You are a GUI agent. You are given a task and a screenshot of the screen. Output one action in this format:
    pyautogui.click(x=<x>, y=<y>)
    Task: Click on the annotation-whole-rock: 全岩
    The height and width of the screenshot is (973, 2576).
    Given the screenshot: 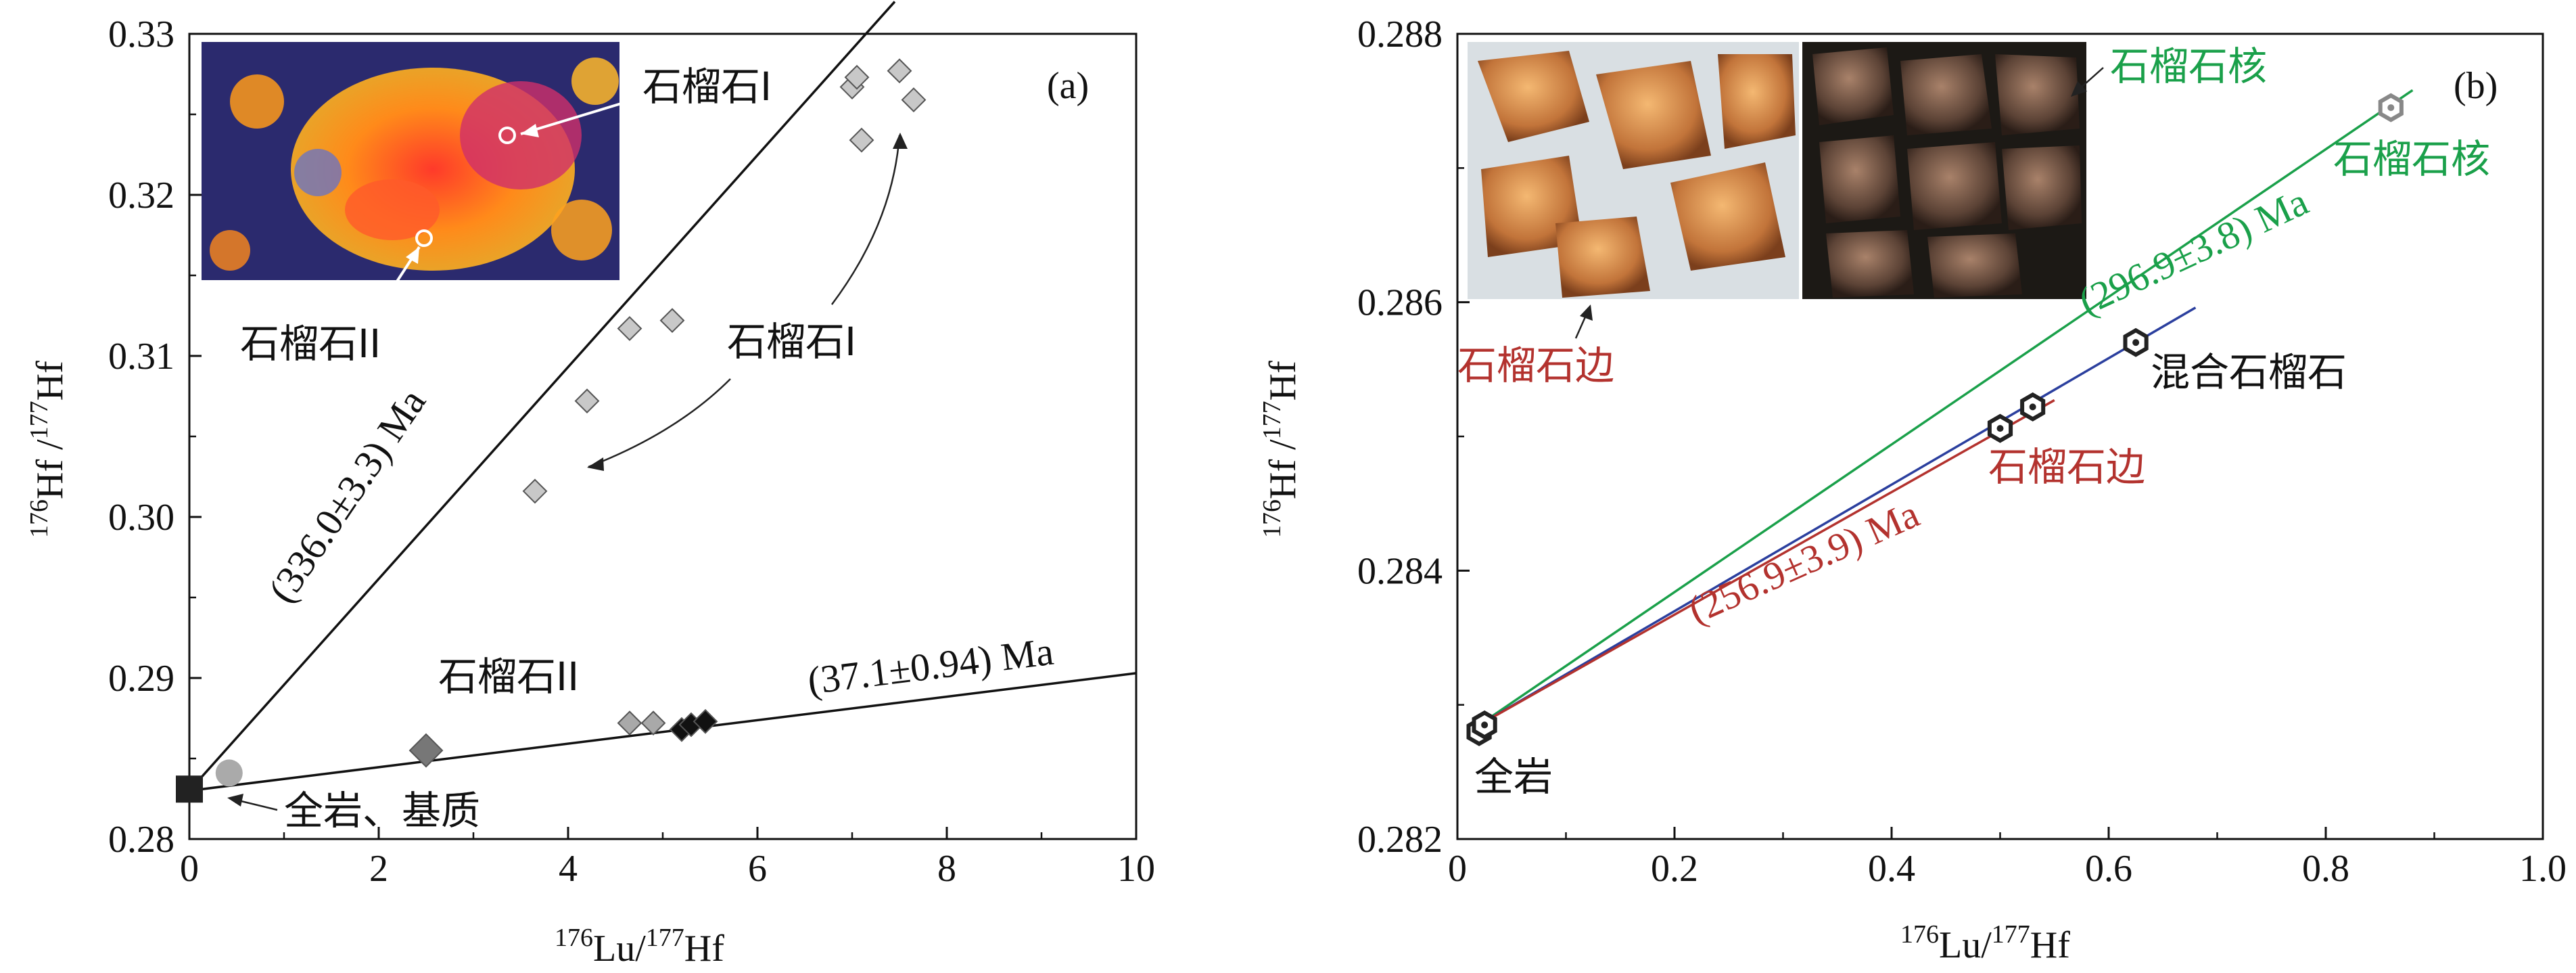 What is the action you would take?
    pyautogui.click(x=1513, y=777)
    